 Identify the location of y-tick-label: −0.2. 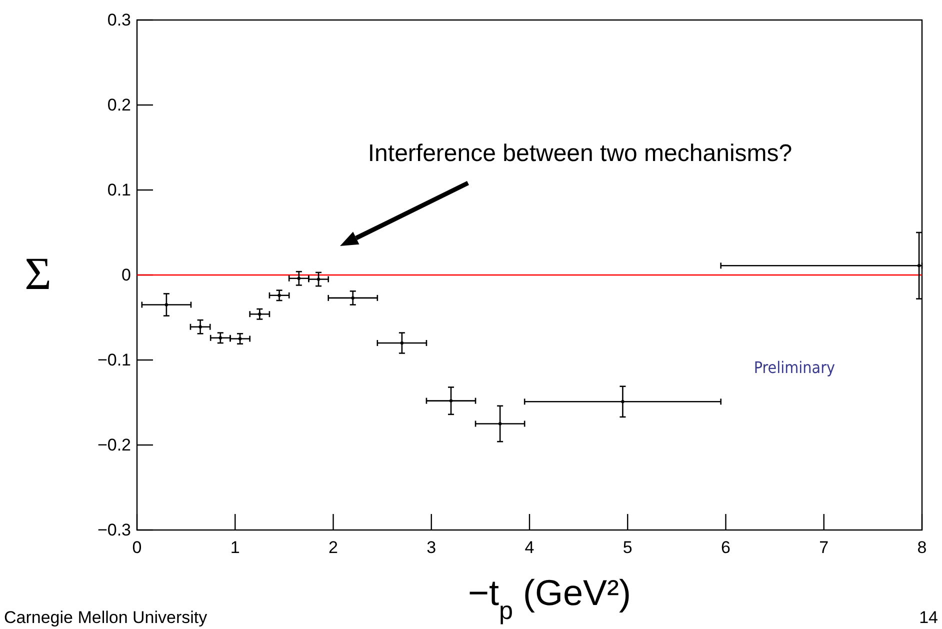
(114, 444).